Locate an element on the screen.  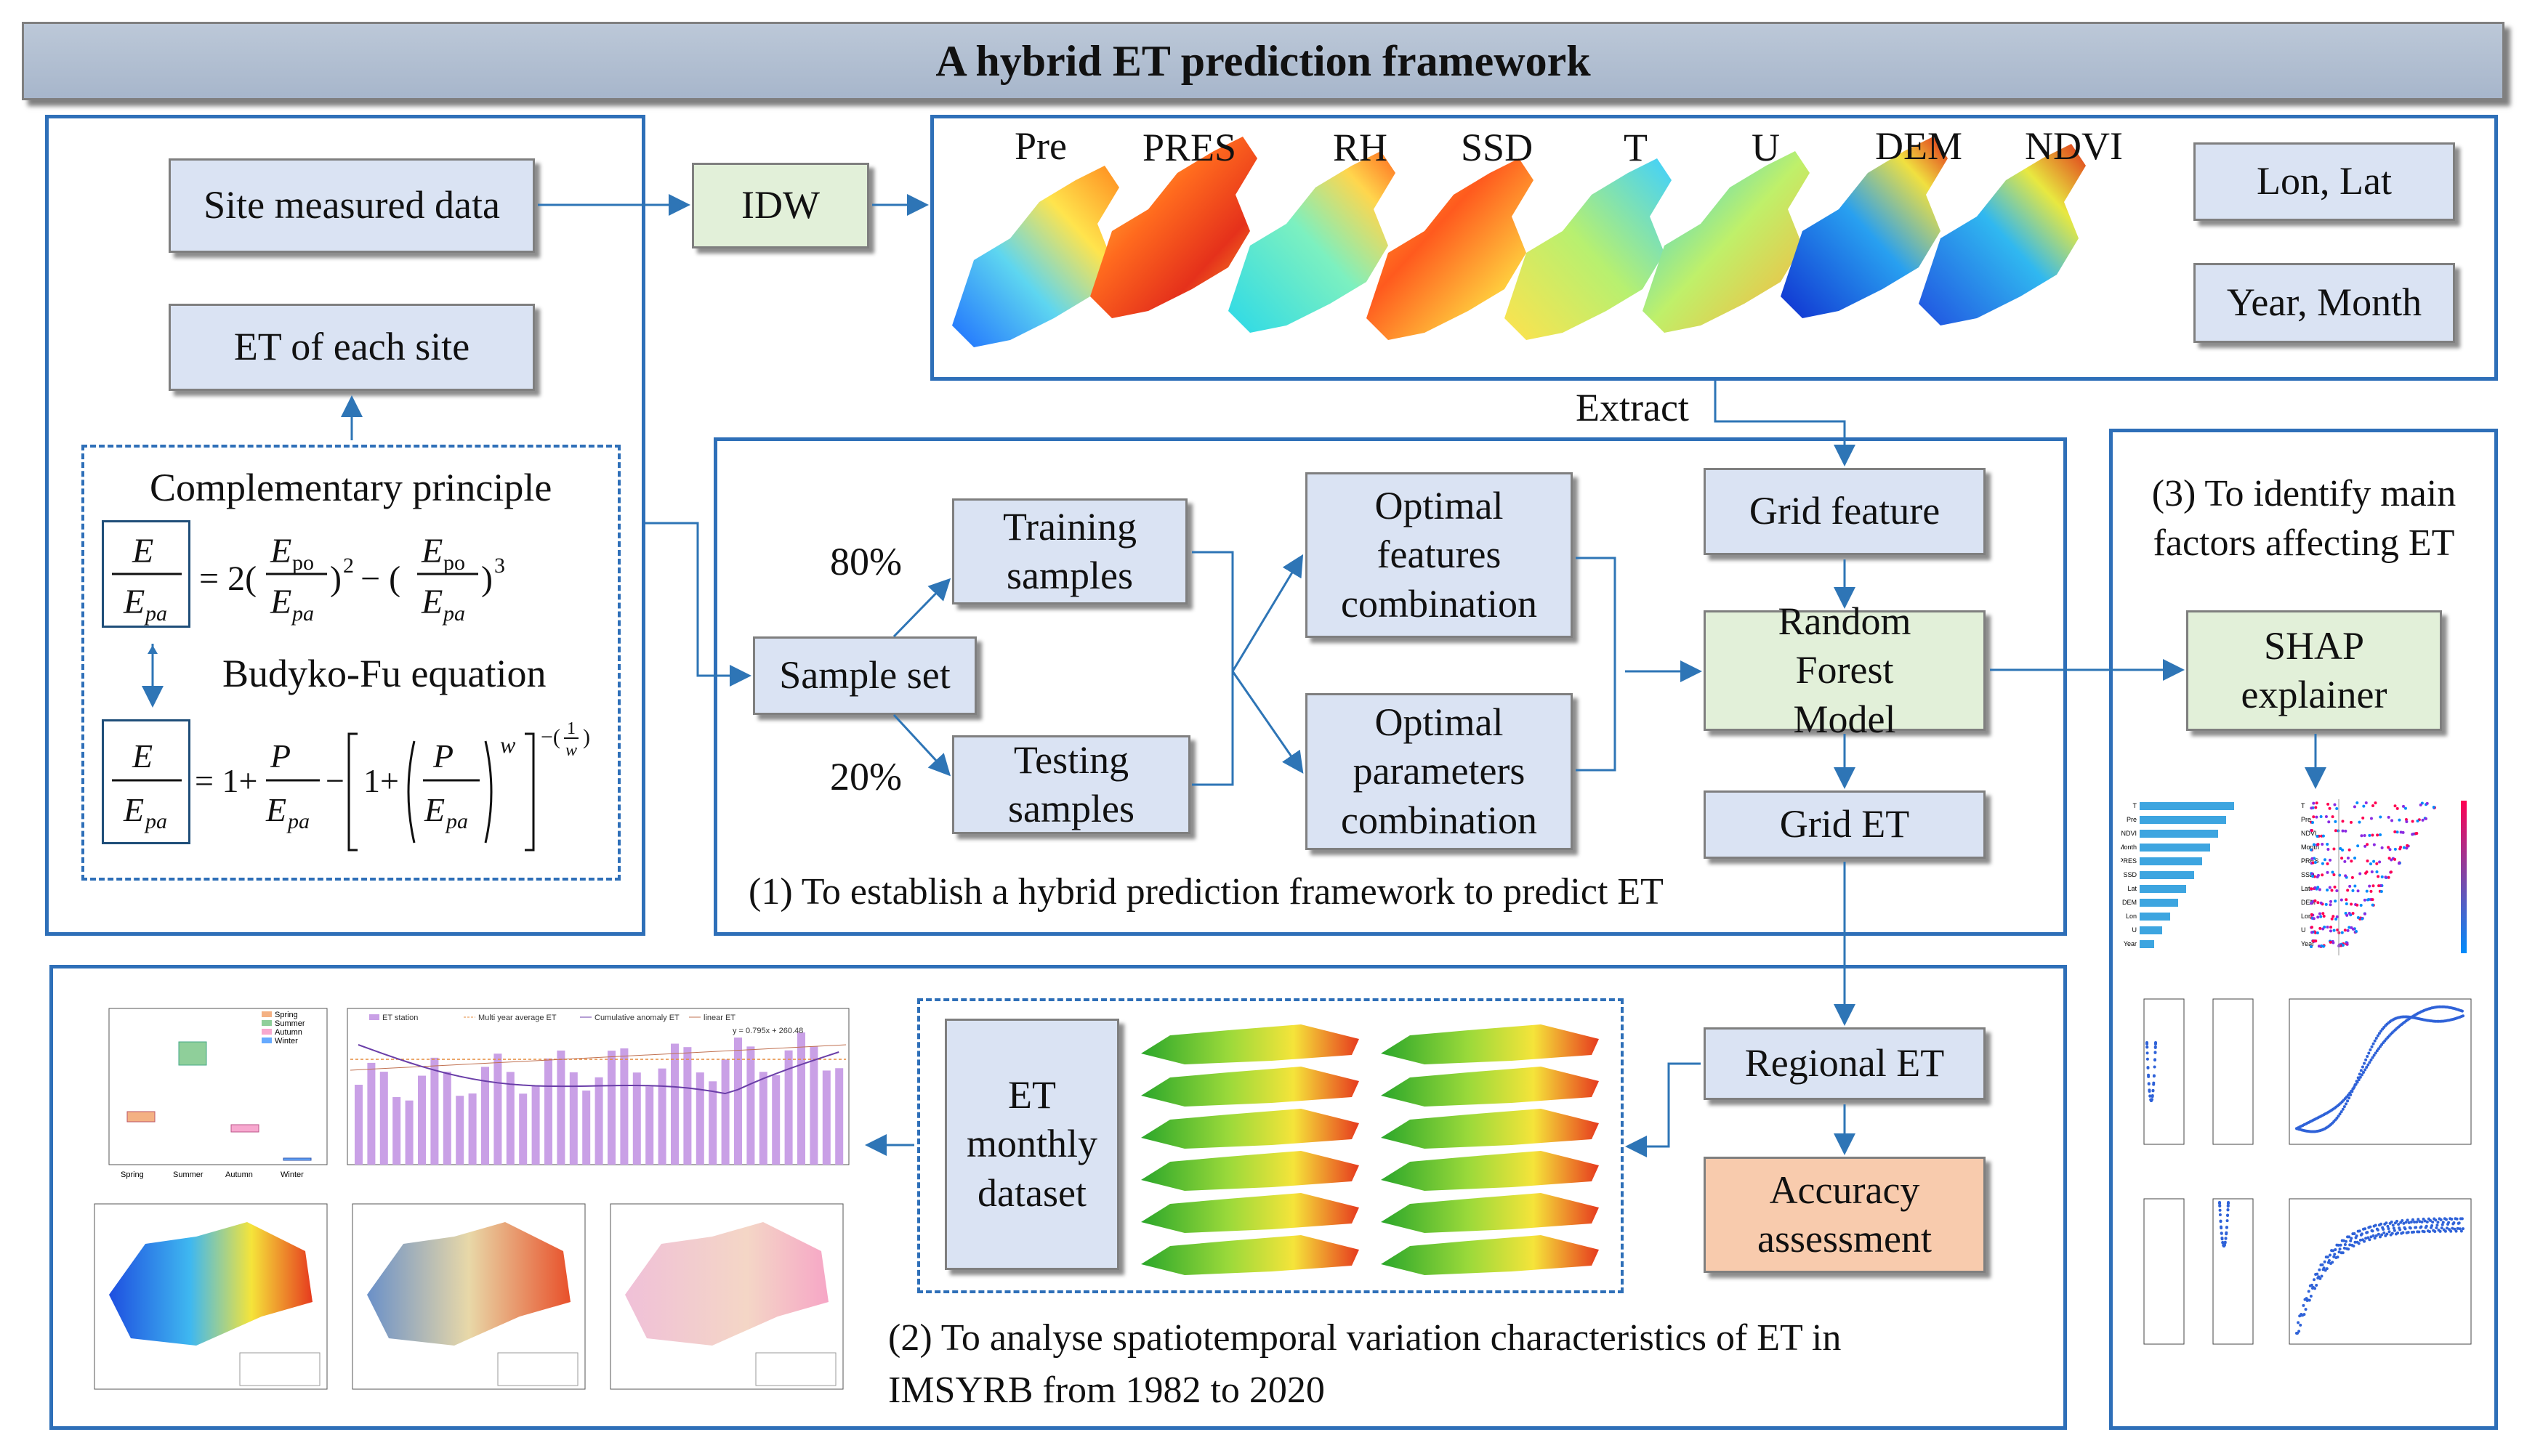
framework-title: A hybrid ET prediction framework is located at coordinates (1263, 61).